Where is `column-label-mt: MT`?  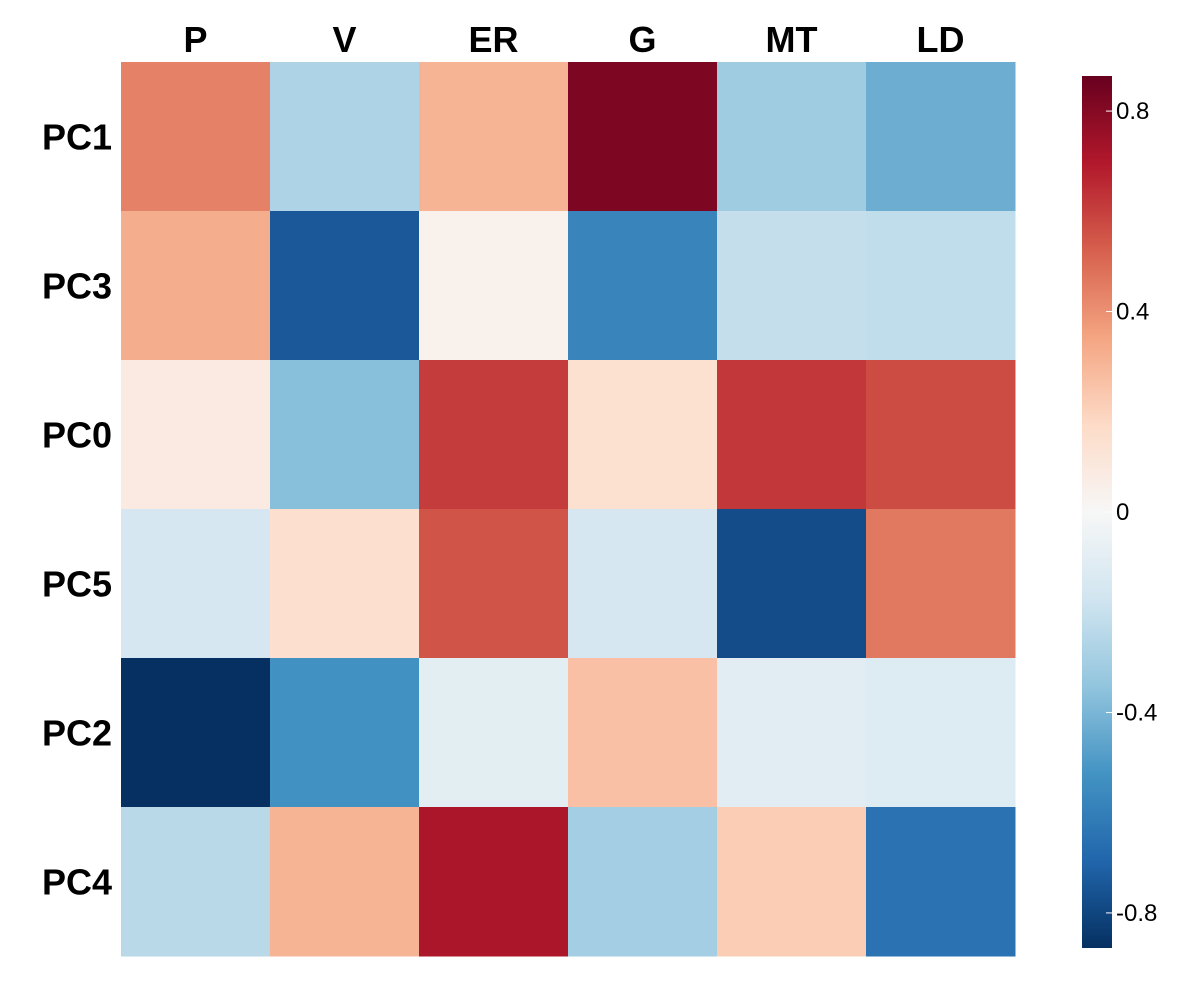 column-label-mt: MT is located at coordinates (792, 39).